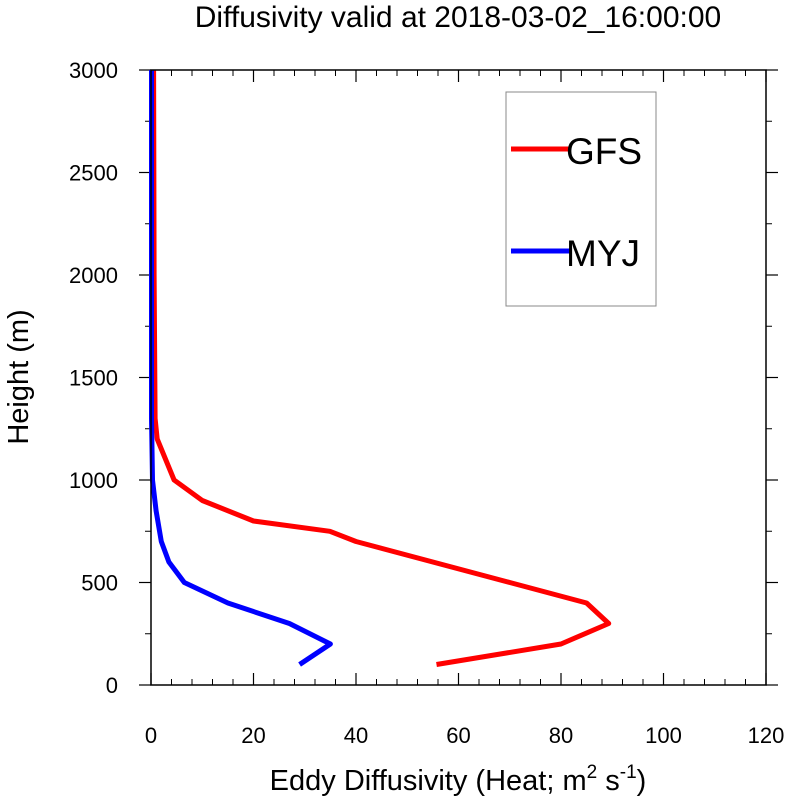 This screenshot has width=788, height=801. What do you see at coordinates (663, 735) in the screenshot?
I see `x-tick-label: 100` at bounding box center [663, 735].